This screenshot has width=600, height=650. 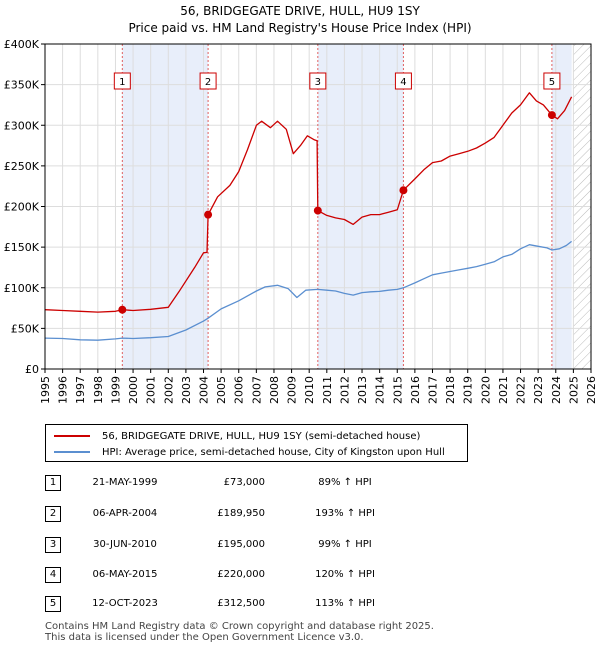 I want to click on y-tick-label: £50K, so click(x=25, y=328).